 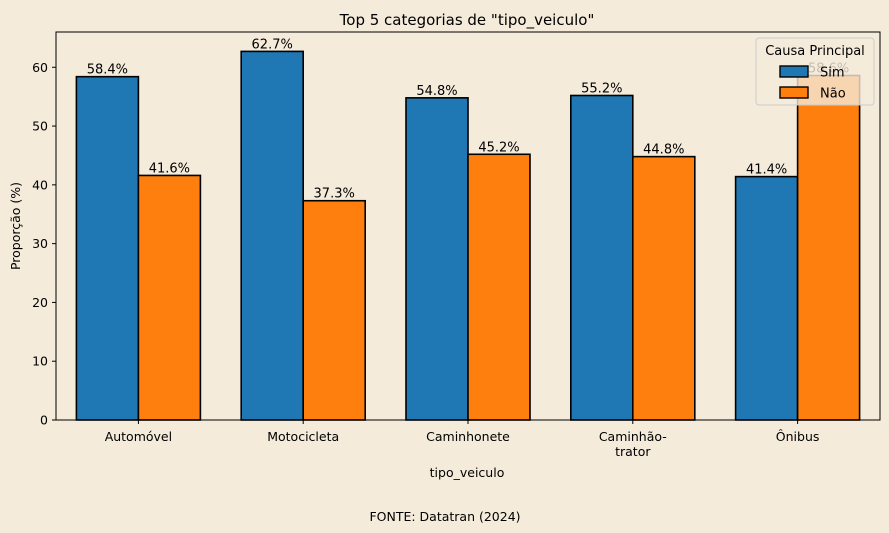 What do you see at coordinates (15, 226) in the screenshot?
I see `y-axis-label: Proporção (%)` at bounding box center [15, 226].